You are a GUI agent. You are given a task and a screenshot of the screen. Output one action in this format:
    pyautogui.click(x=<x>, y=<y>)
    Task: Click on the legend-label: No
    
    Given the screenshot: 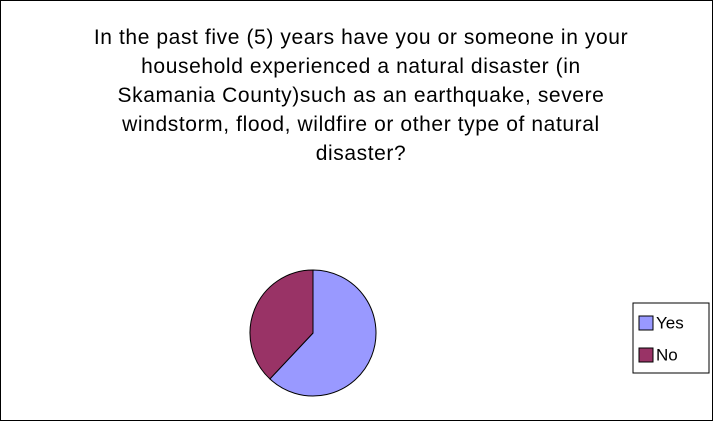 What is the action you would take?
    pyautogui.click(x=667, y=354)
    